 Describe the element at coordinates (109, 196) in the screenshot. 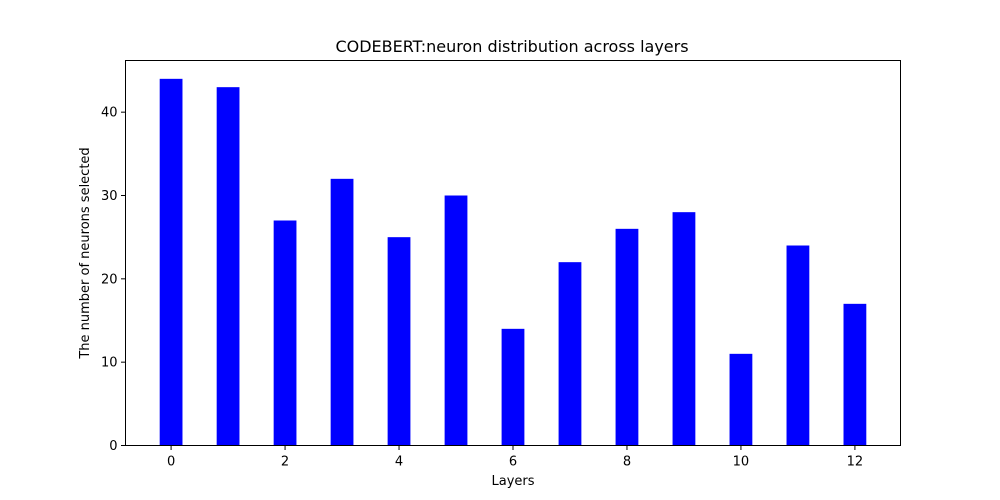

I see `y-tick-label: 30` at that location.